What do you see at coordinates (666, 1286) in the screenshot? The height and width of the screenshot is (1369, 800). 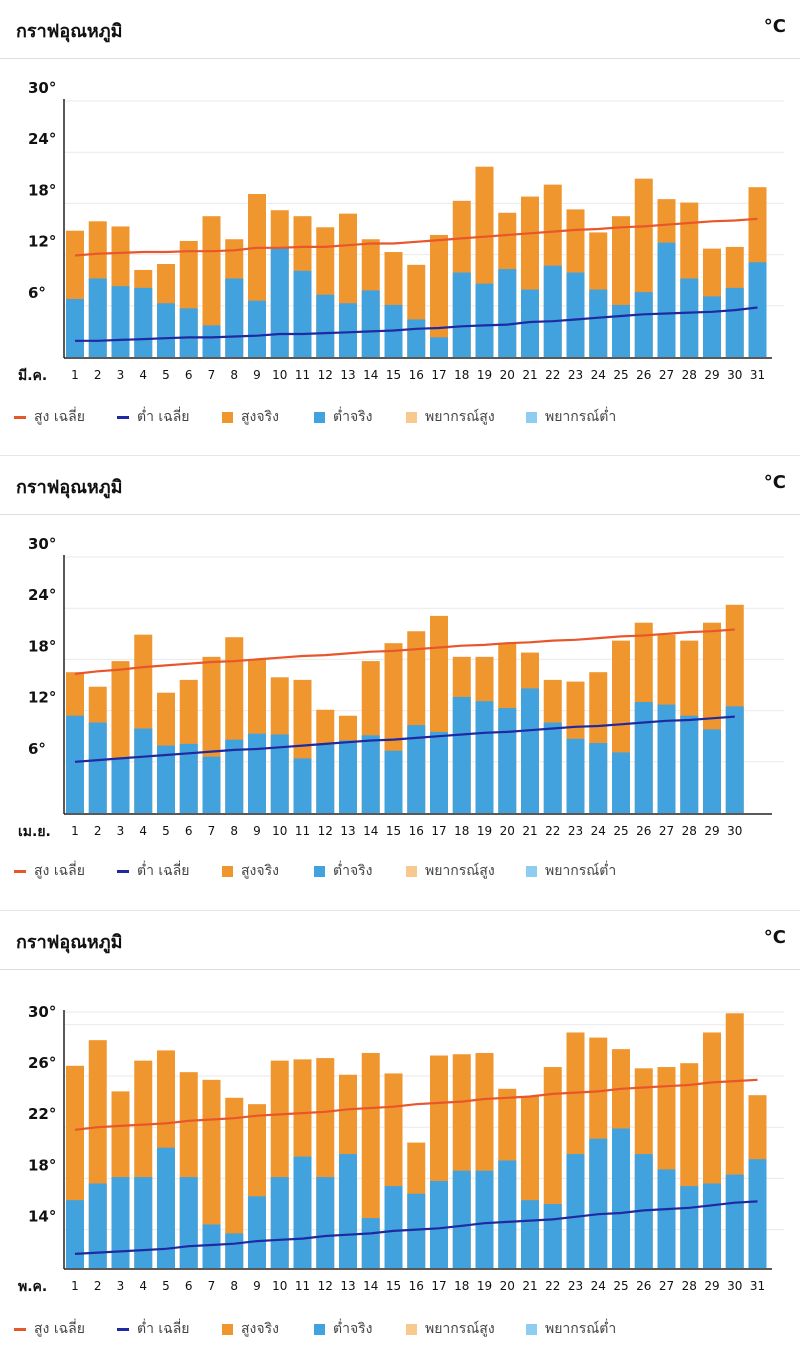 I see `x-tick-label: 27` at bounding box center [666, 1286].